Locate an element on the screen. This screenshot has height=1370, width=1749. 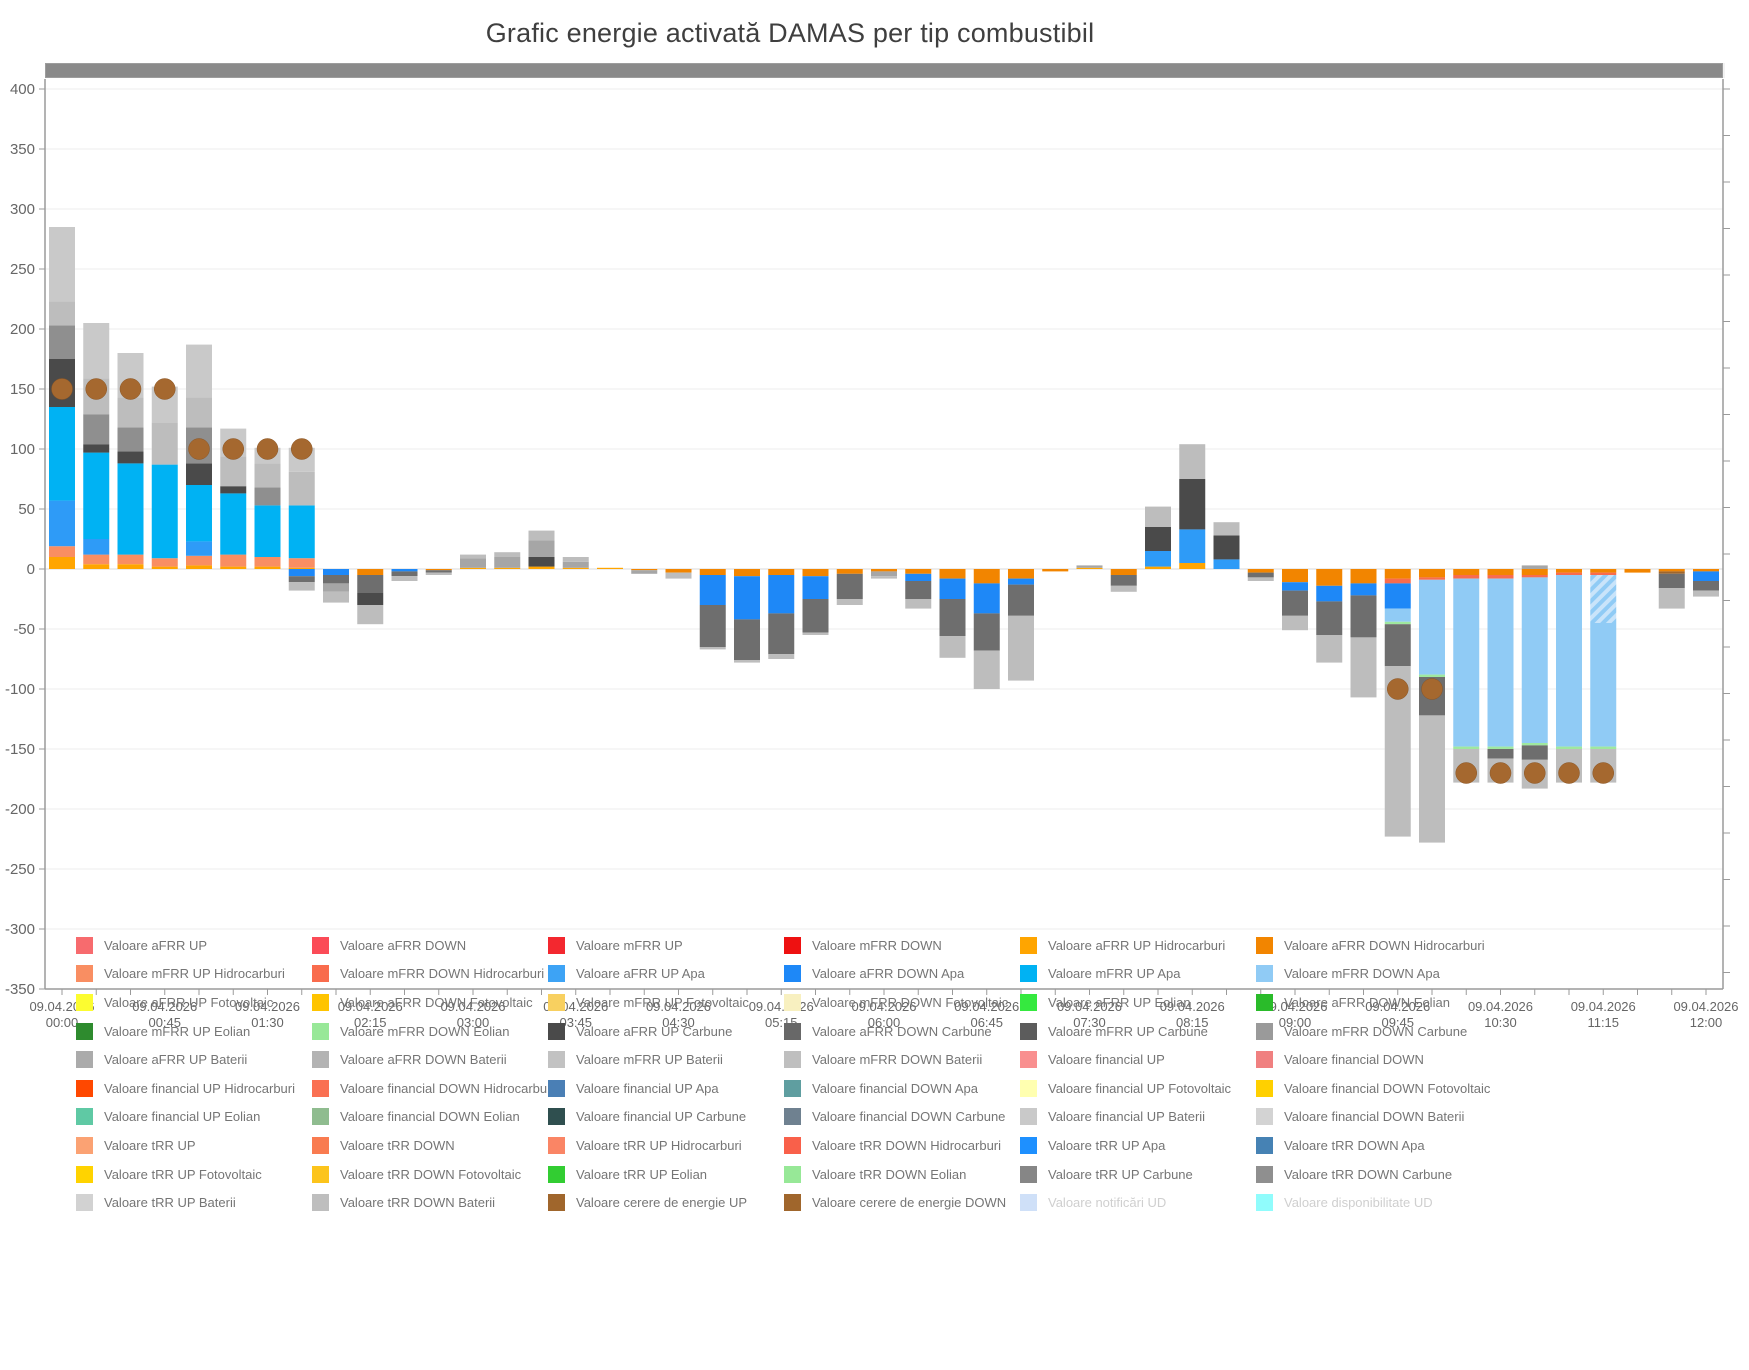
legend-item-valoare-afrr-down-baterii: Valoare aFRR DOWN Baterii is located at coordinates (430, 1060).